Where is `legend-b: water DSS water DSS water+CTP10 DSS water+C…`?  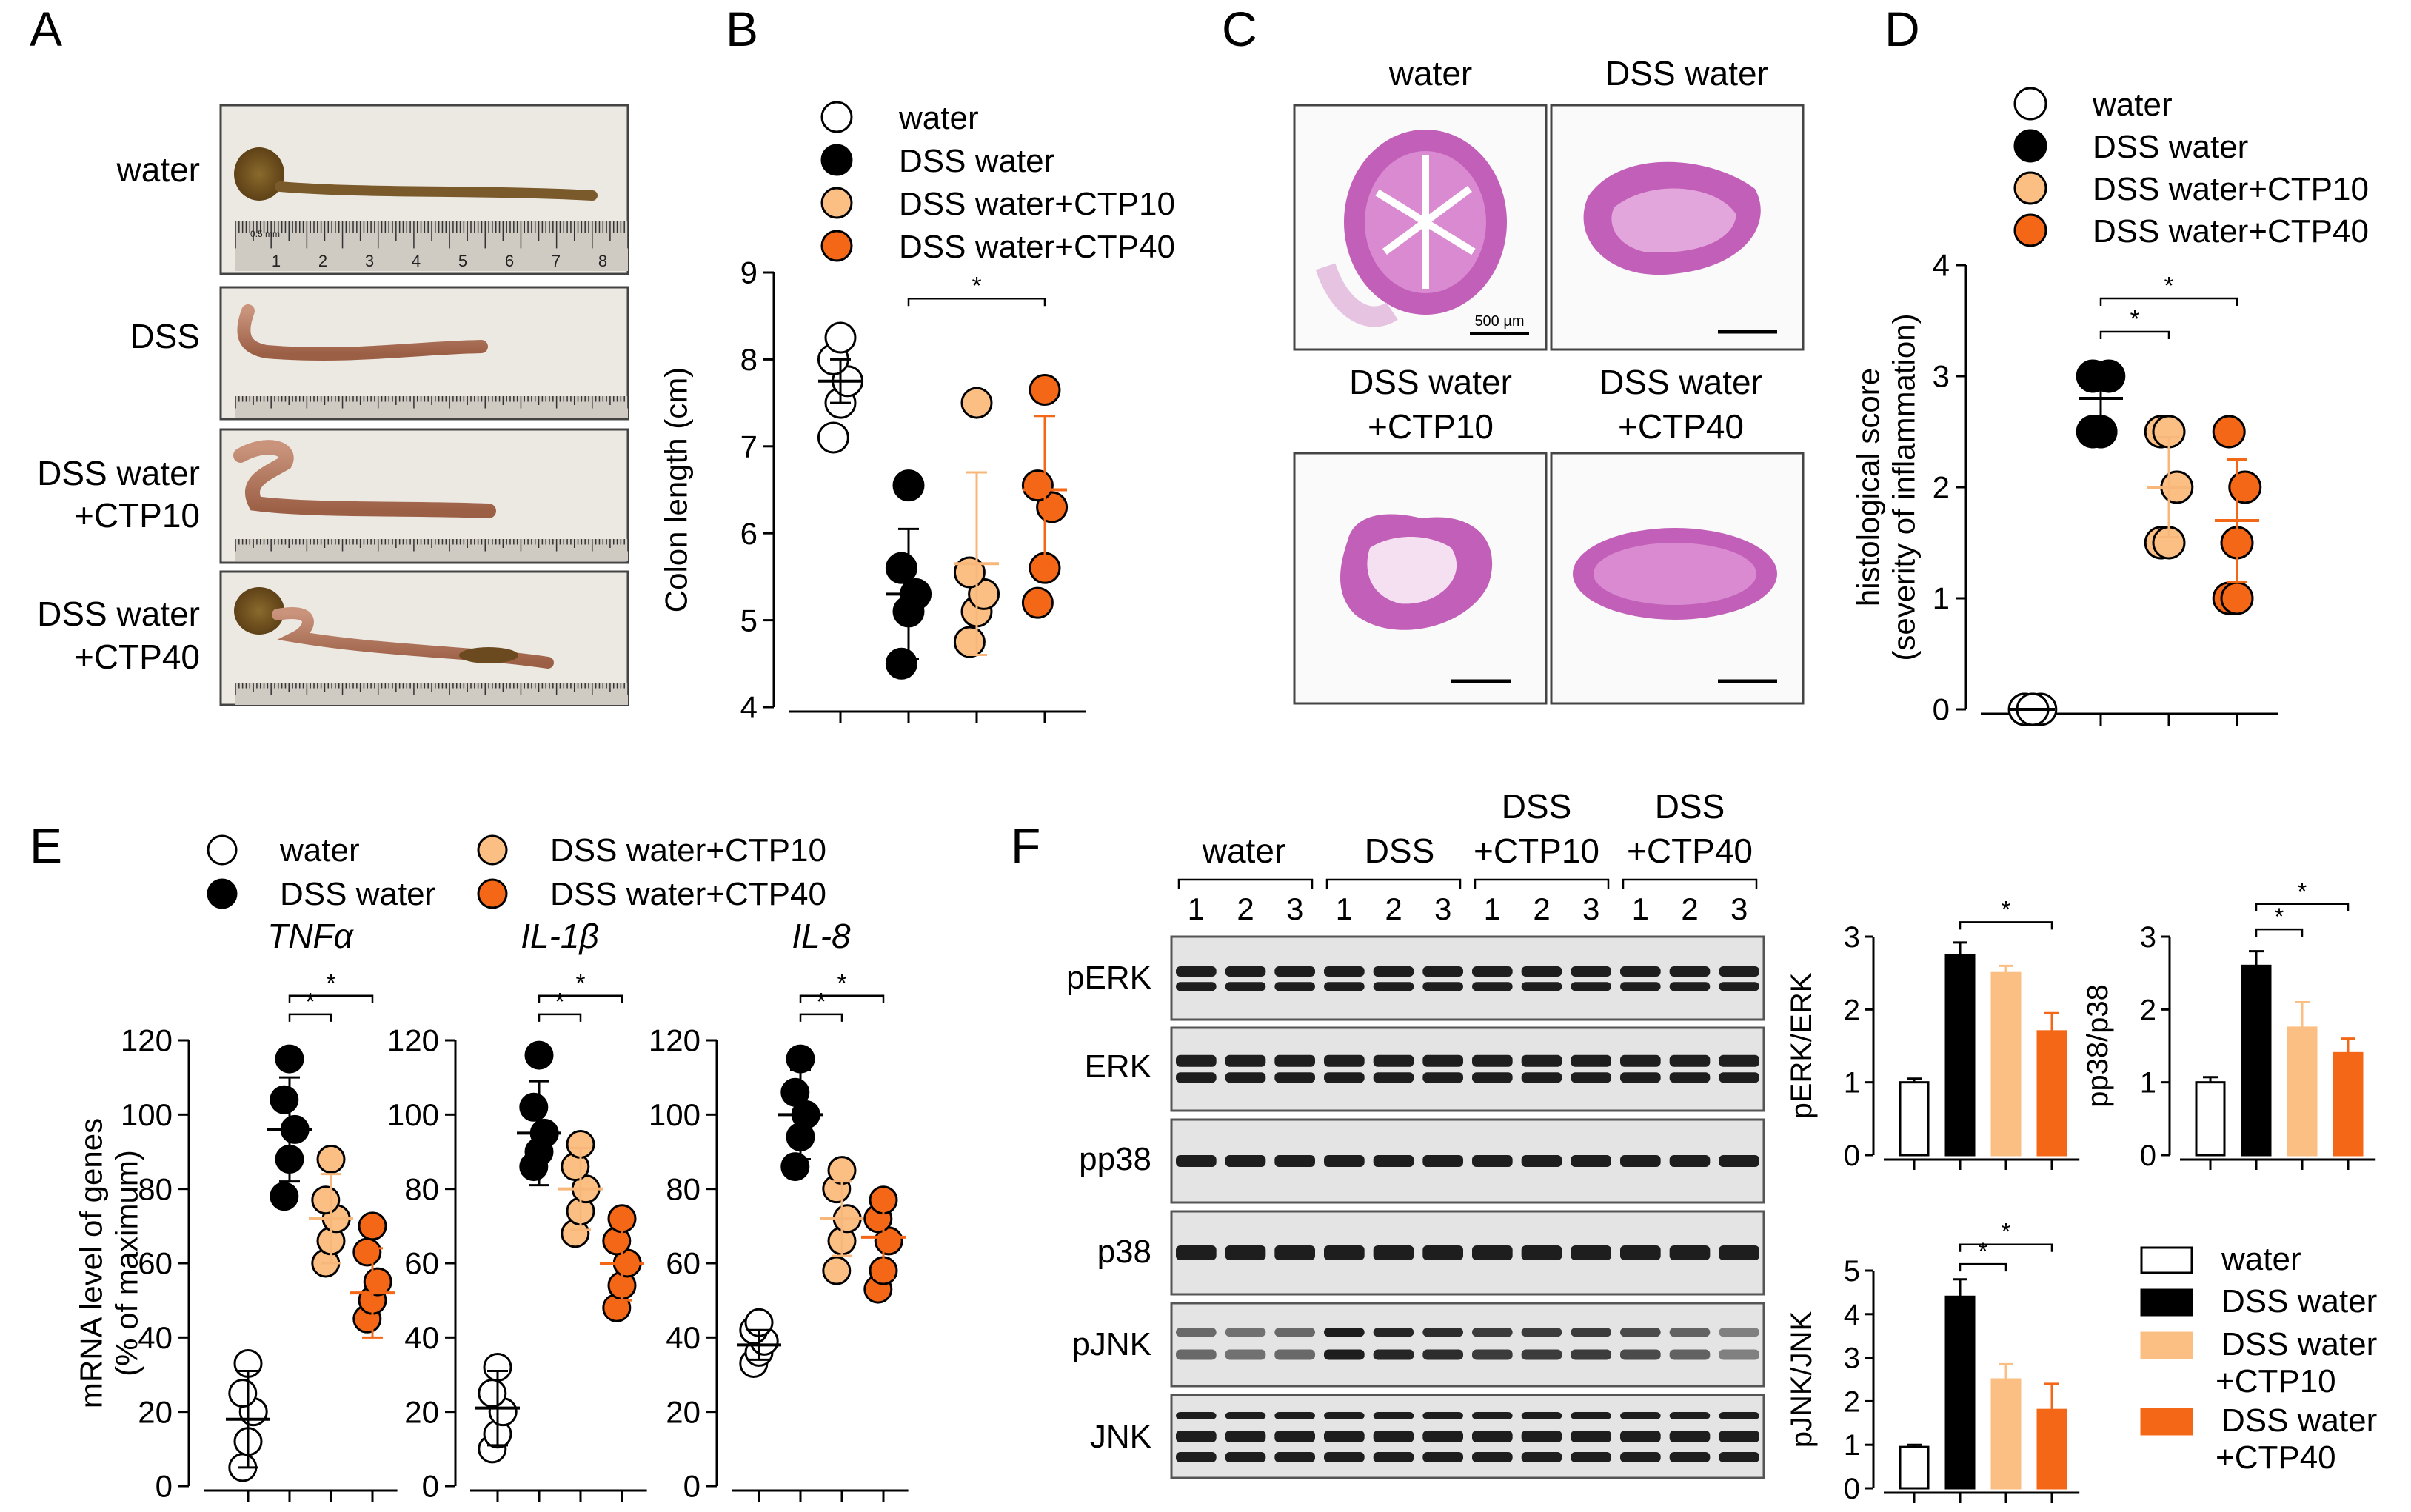 legend-b: water DSS water DSS water+CTP10 DSS water+C… is located at coordinates (997, 182).